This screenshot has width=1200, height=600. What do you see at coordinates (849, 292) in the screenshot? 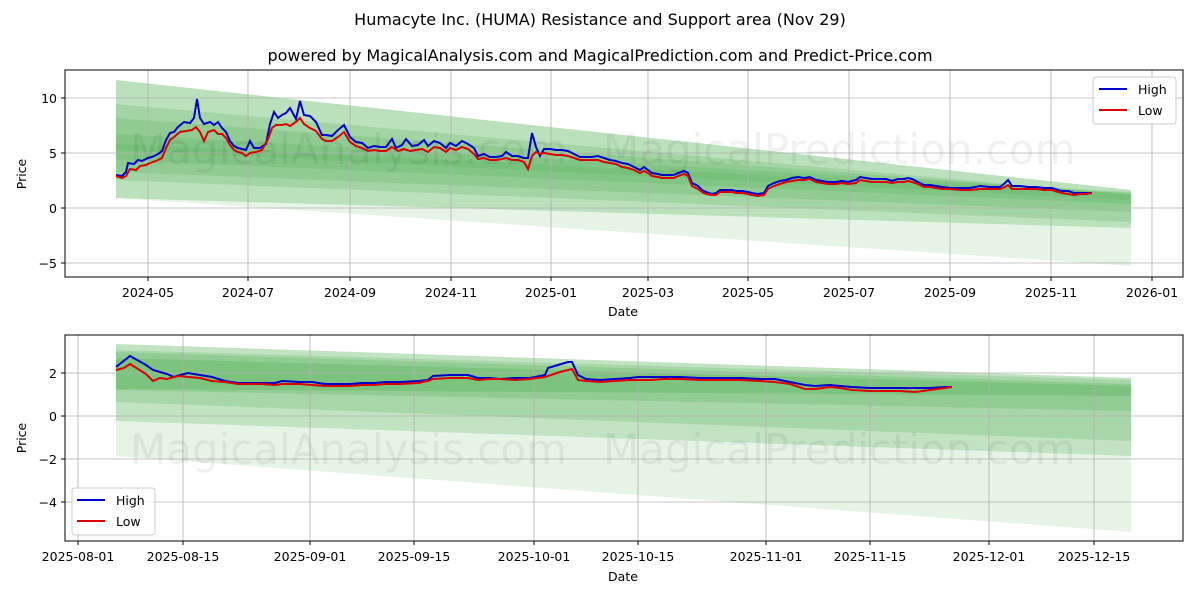
I see `svg-text: 2025-07` at bounding box center [849, 292].